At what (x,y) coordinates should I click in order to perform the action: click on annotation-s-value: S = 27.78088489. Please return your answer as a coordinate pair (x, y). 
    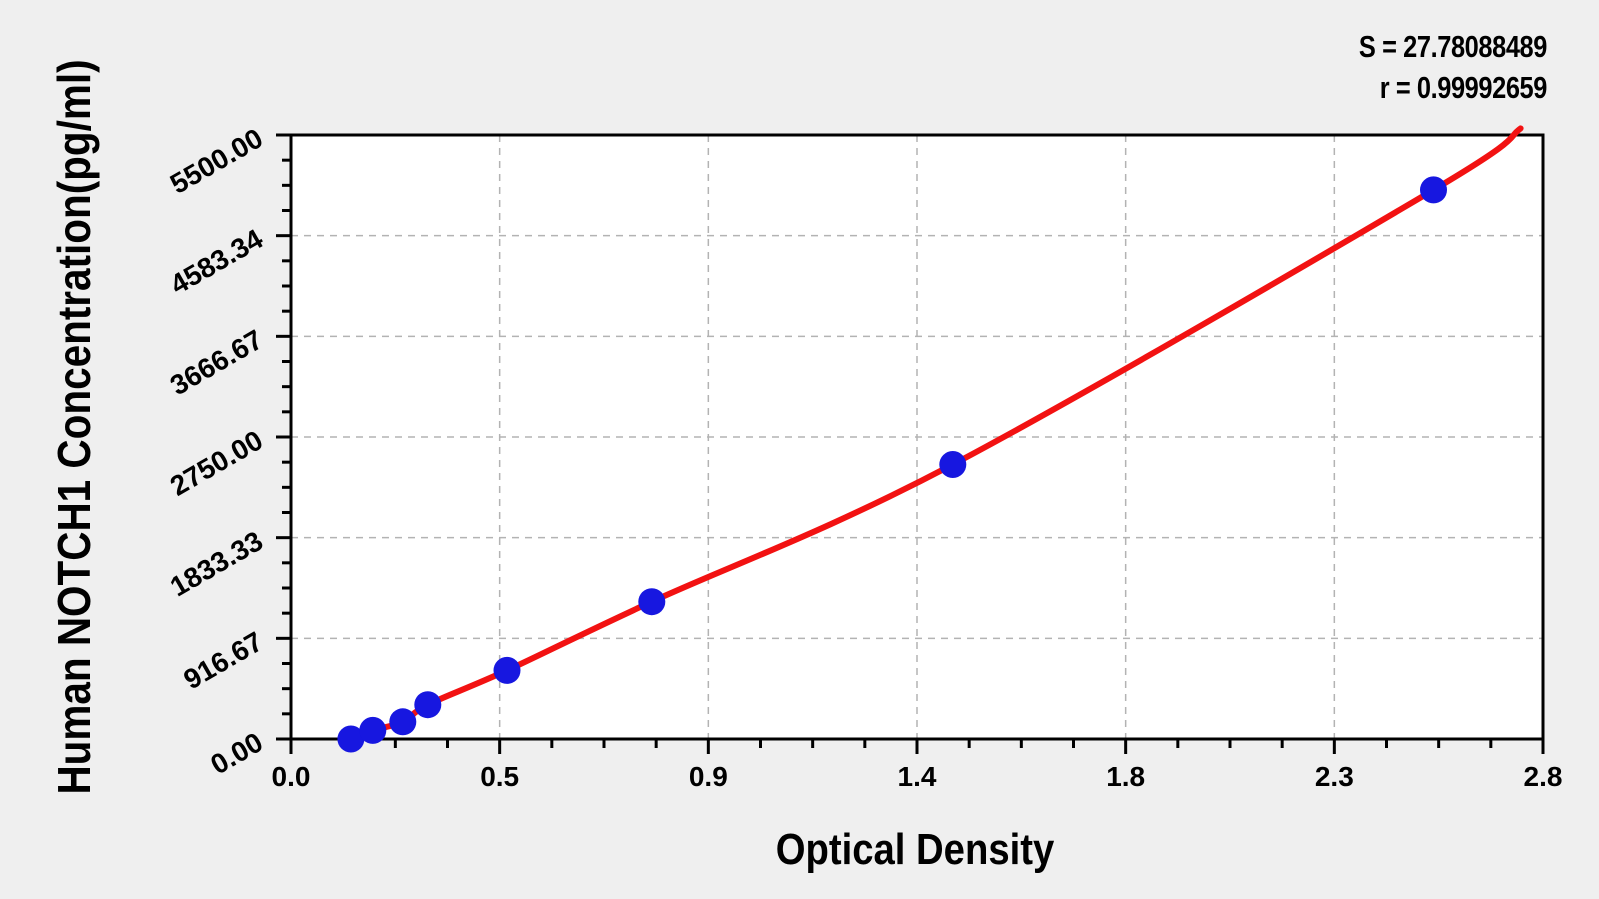
    Looking at the image, I should click on (1453, 47).